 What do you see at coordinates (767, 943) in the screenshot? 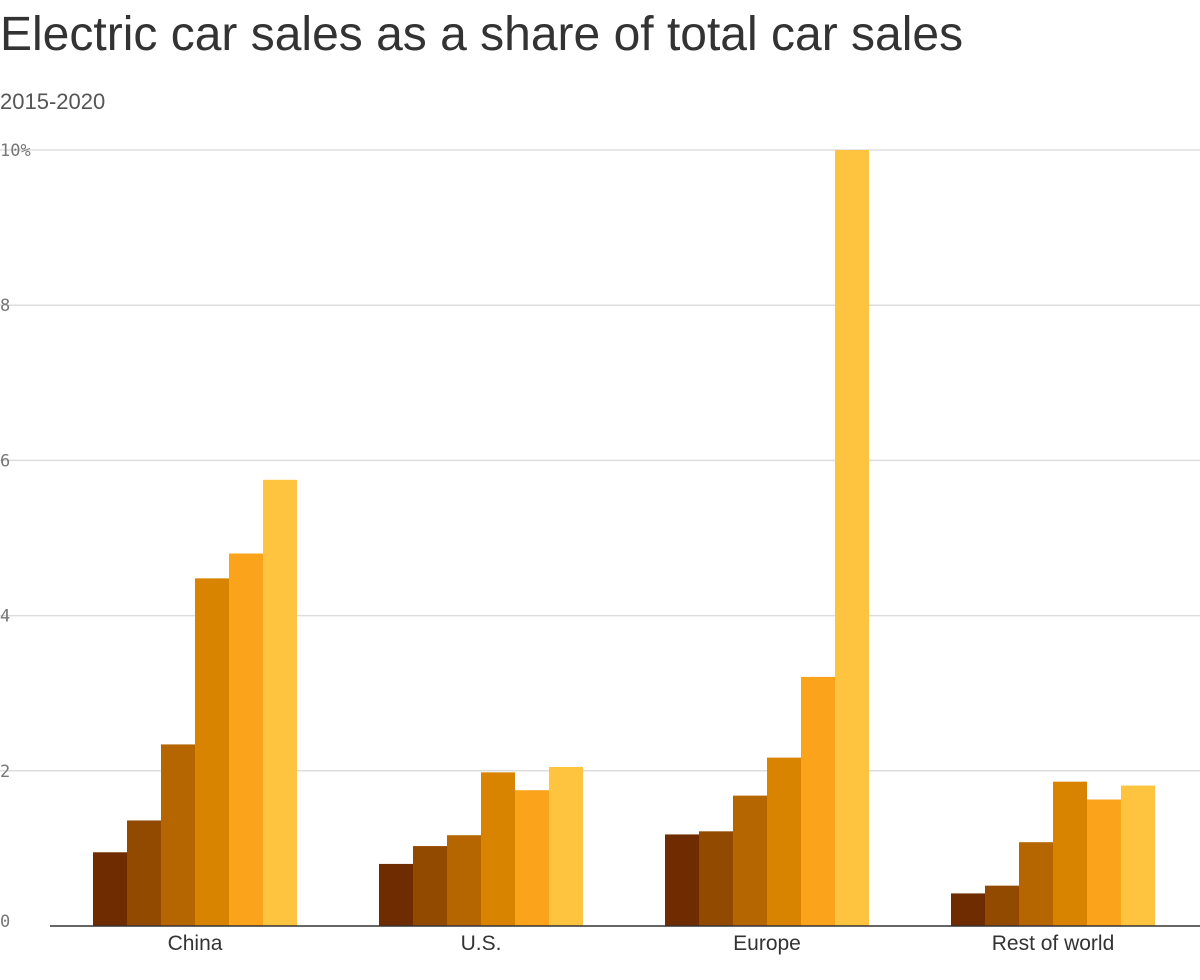
I see `x-category-label: Europe` at bounding box center [767, 943].